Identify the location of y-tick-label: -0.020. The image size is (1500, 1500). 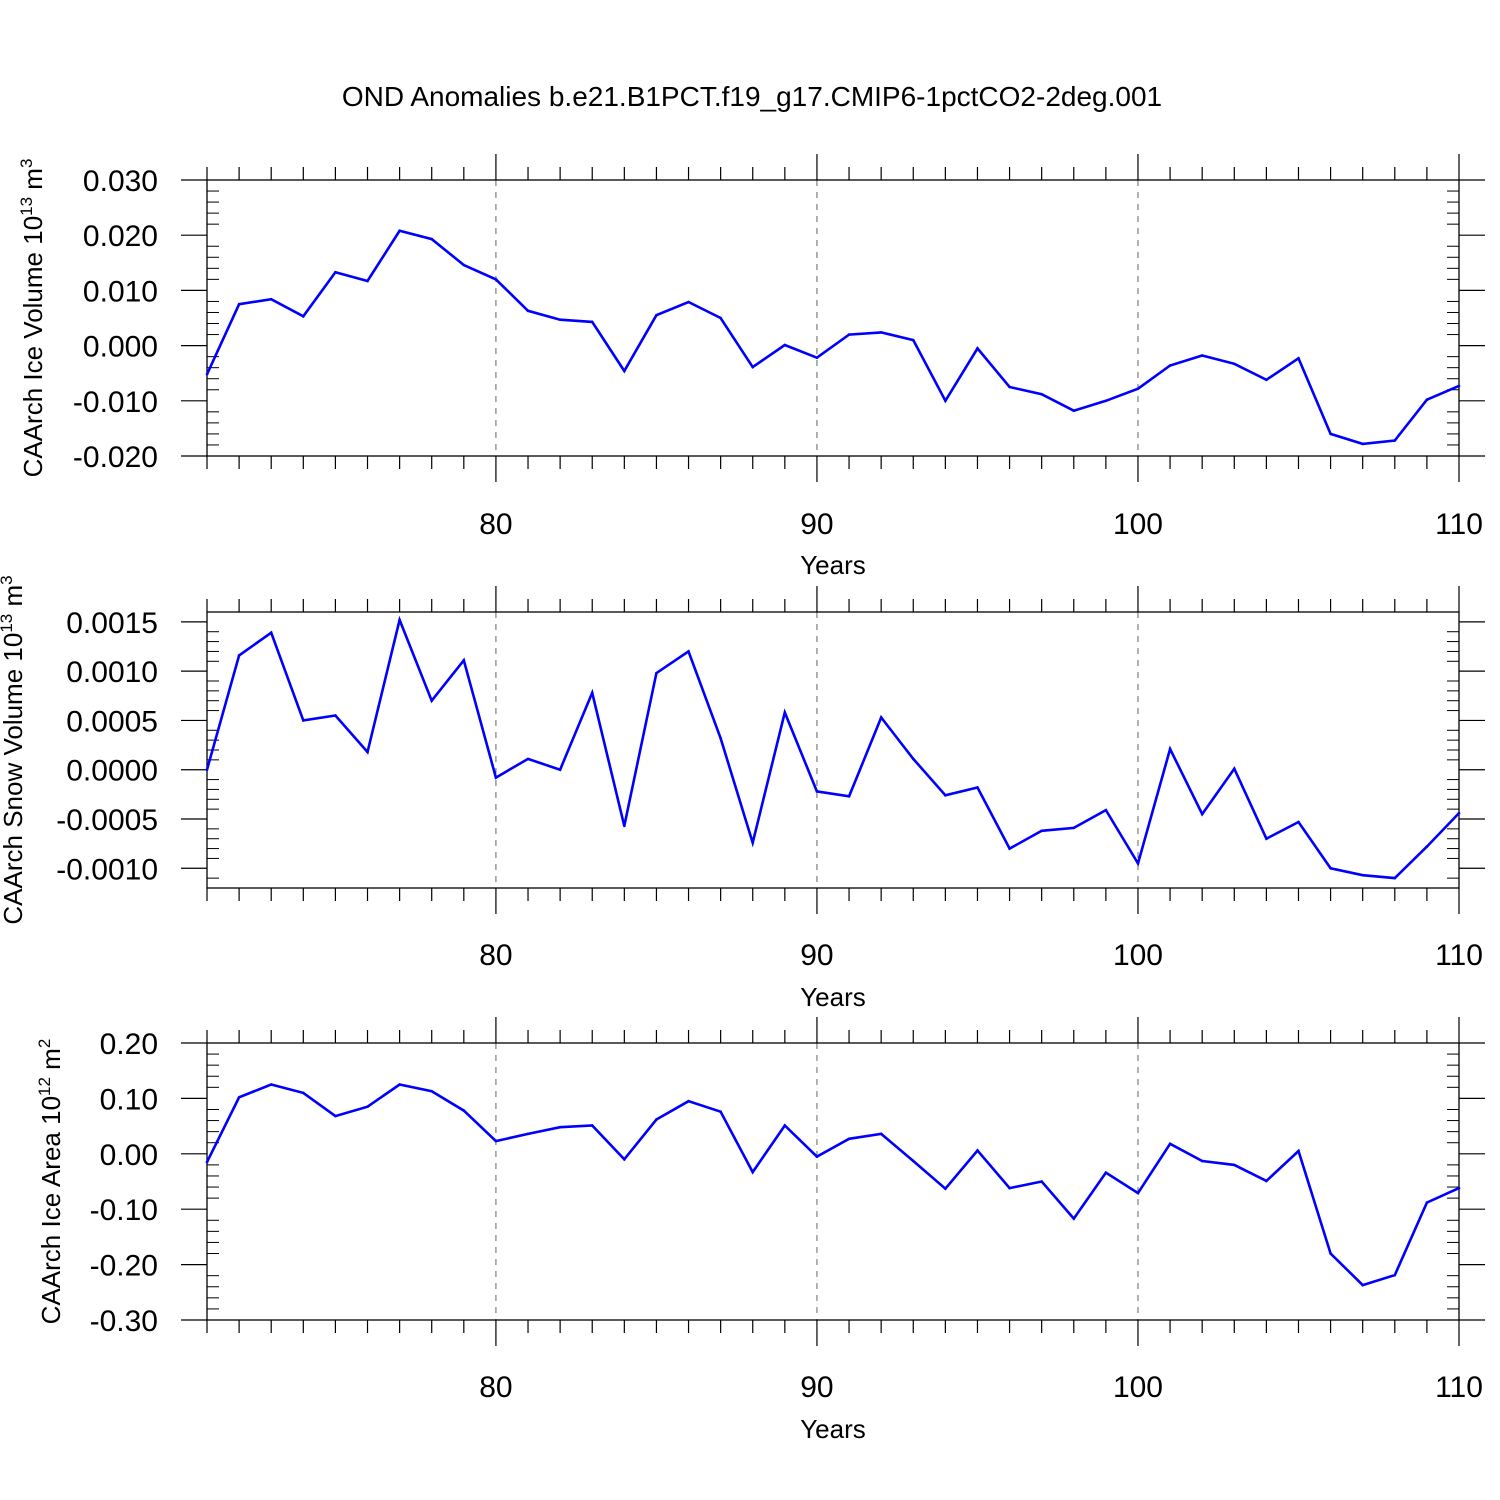
(115, 457).